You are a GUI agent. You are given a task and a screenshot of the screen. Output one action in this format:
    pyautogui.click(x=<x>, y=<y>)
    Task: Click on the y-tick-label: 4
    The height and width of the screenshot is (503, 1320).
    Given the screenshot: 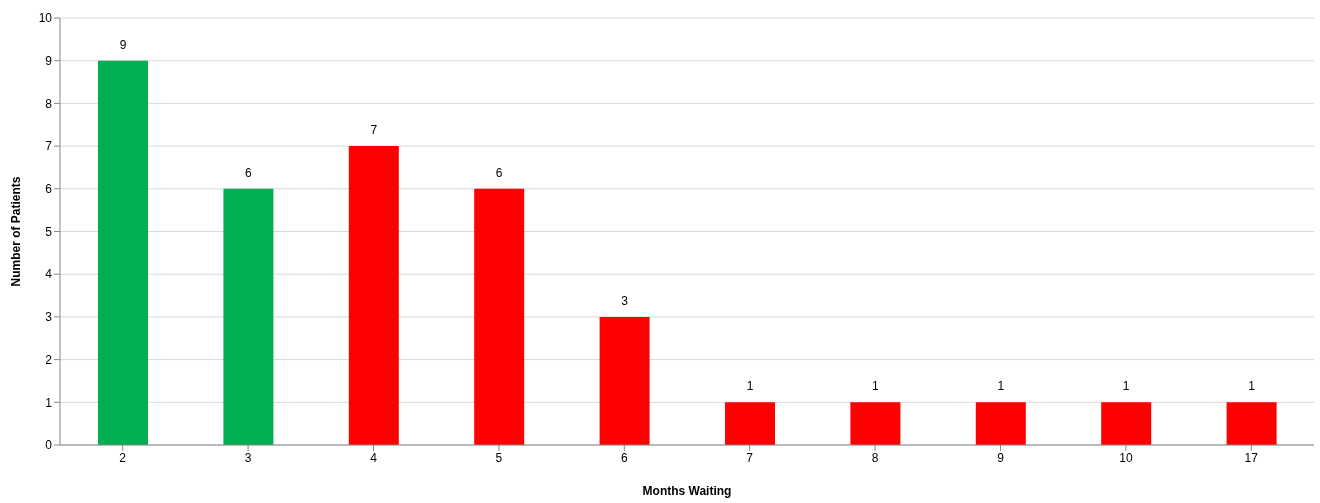 What is the action you would take?
    pyautogui.click(x=49, y=274)
    